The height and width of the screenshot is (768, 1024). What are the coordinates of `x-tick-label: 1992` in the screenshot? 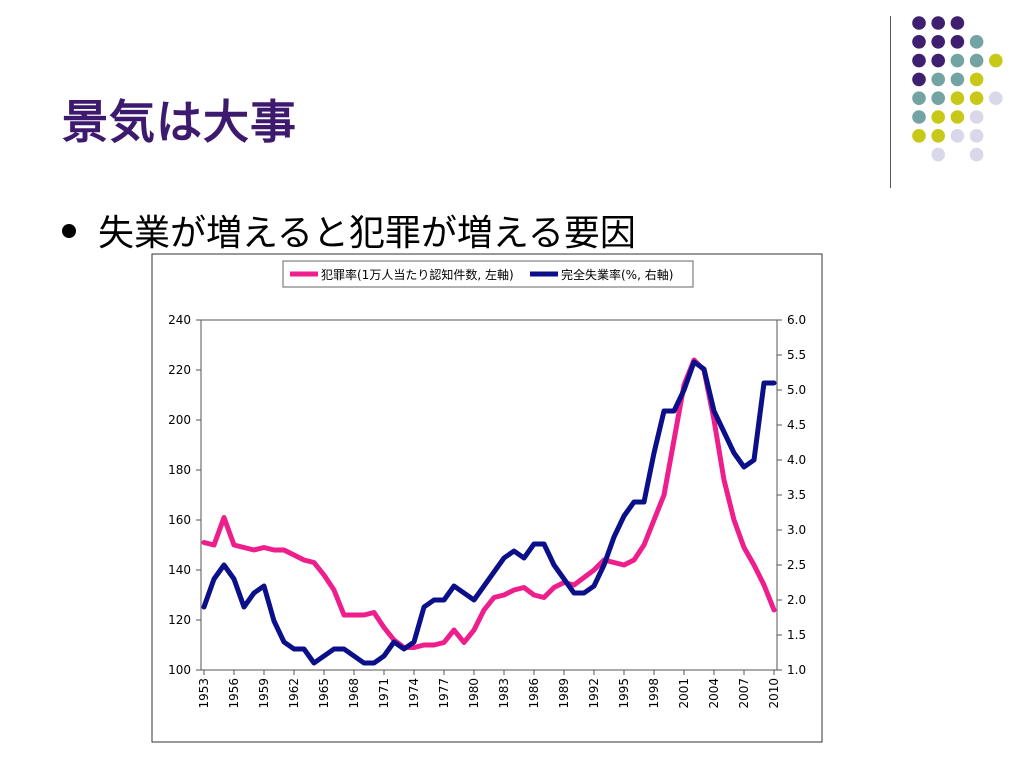 It's located at (594, 693).